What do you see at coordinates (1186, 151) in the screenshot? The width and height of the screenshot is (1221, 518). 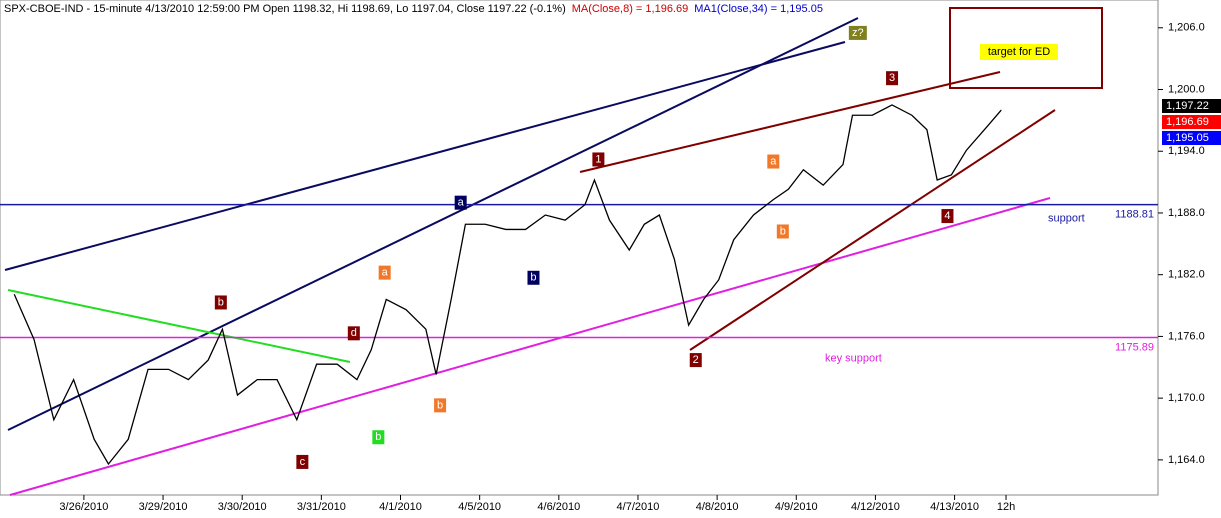 I see `y-tick-label: 1,194.0` at bounding box center [1186, 151].